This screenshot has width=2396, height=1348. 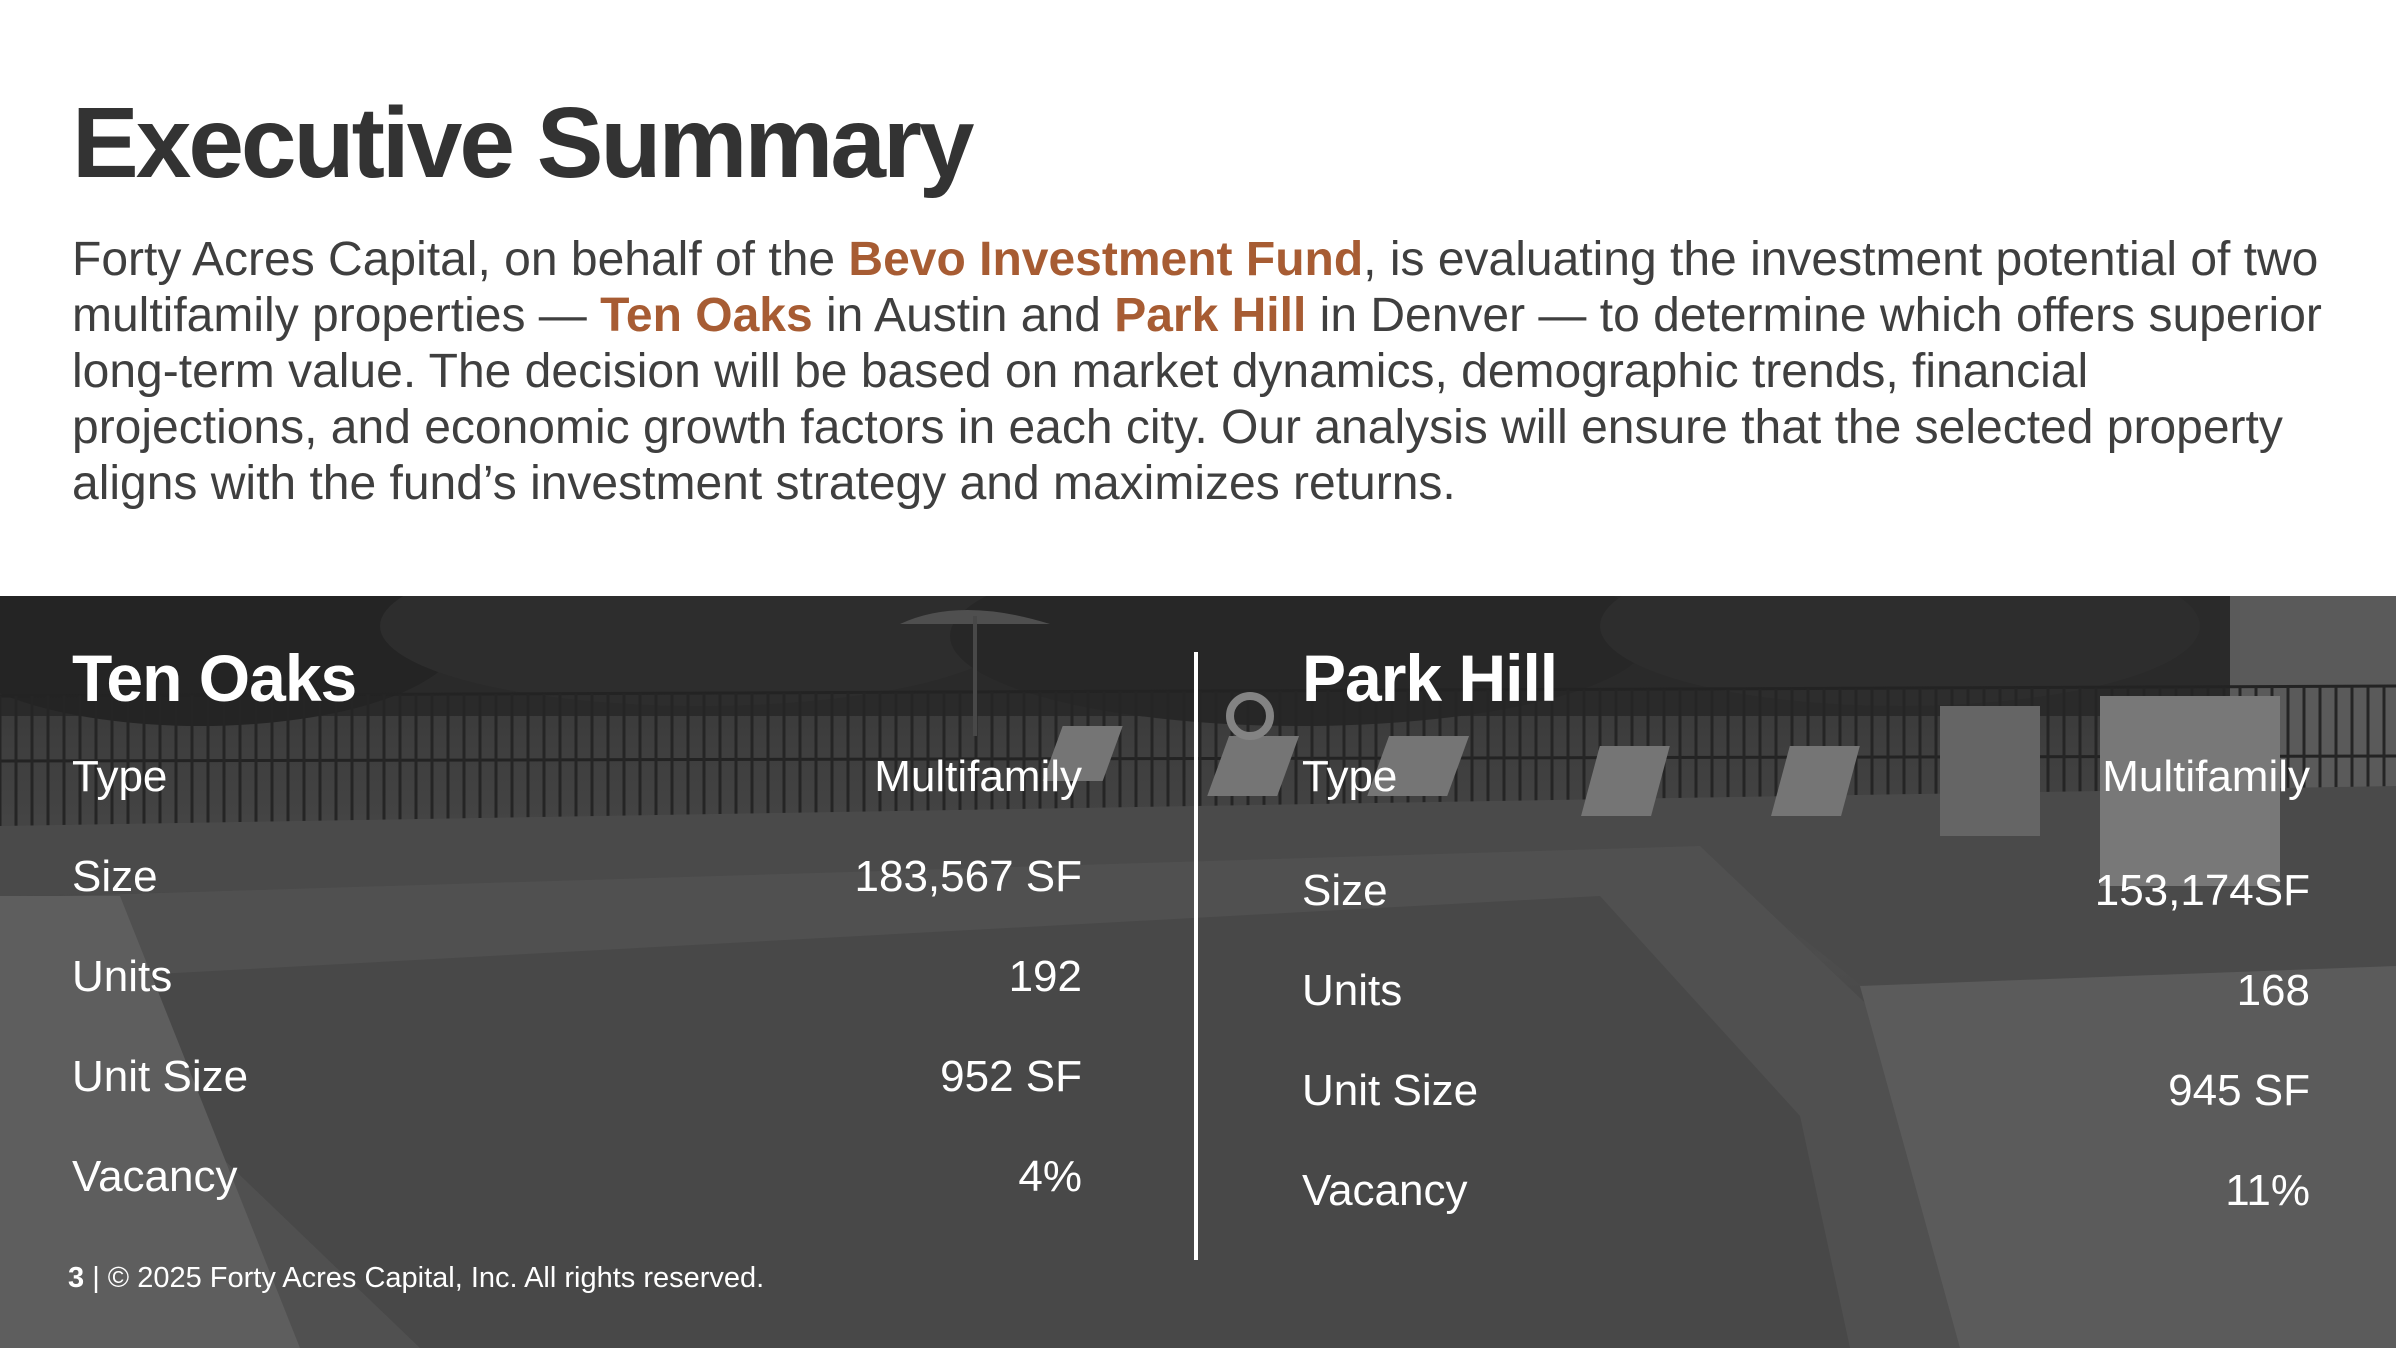 I want to click on park-hill-row-unit-size: Unit Size 945 SF, so click(x=1806, y=1091).